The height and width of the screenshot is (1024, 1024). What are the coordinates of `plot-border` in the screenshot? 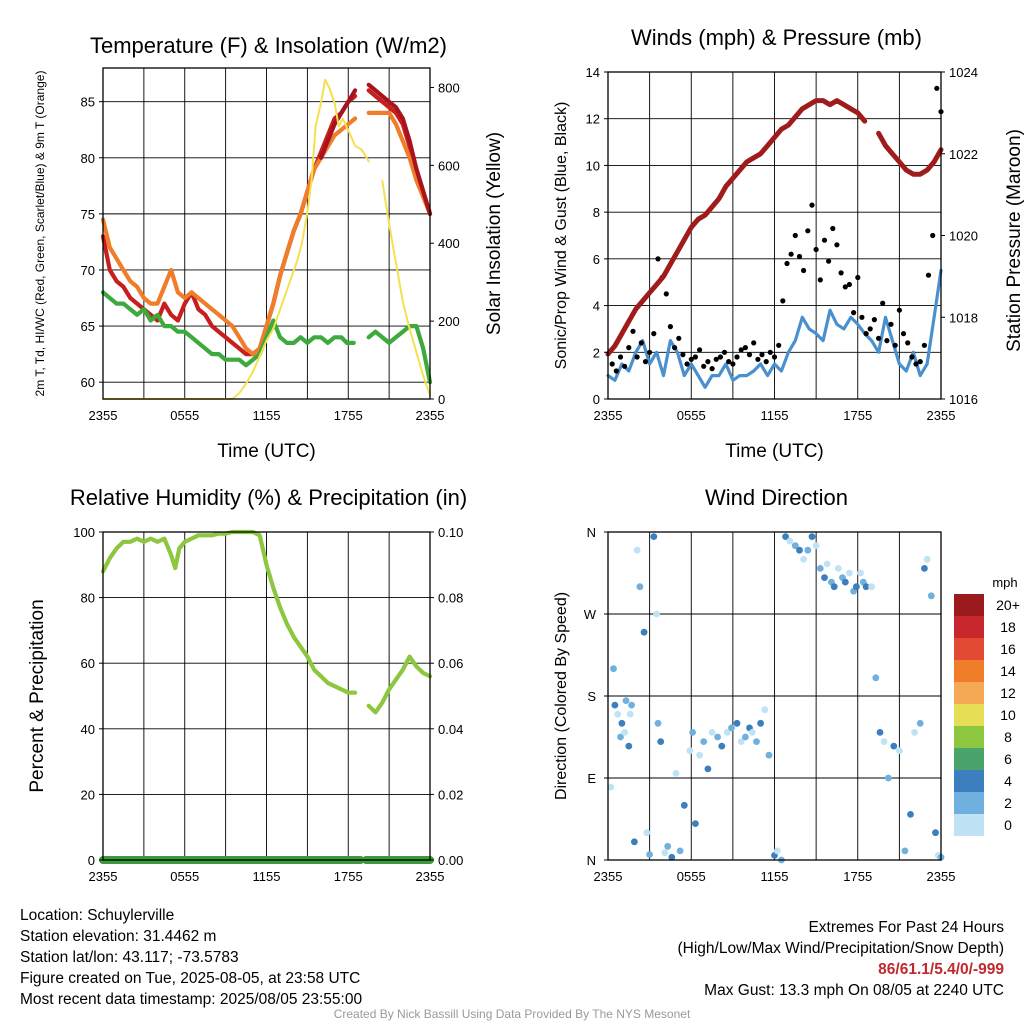 It's located at (266, 696).